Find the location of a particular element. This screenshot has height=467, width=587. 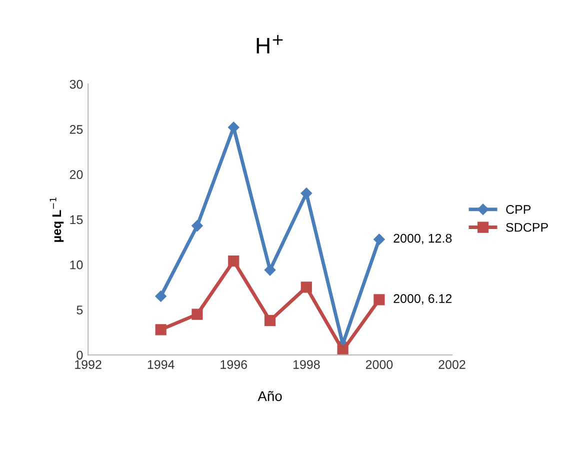

x-axis-title: Año is located at coordinates (270, 396).